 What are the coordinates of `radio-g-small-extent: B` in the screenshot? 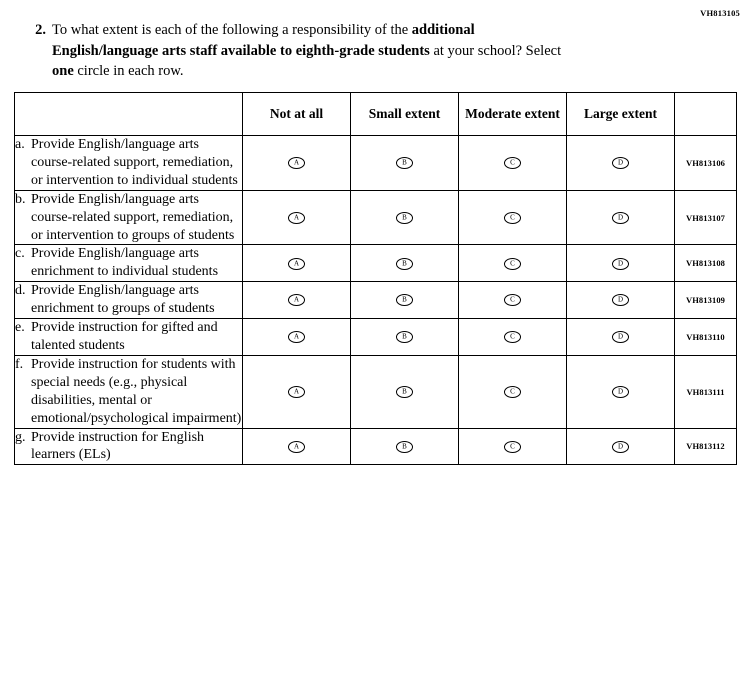 It's located at (404, 446).